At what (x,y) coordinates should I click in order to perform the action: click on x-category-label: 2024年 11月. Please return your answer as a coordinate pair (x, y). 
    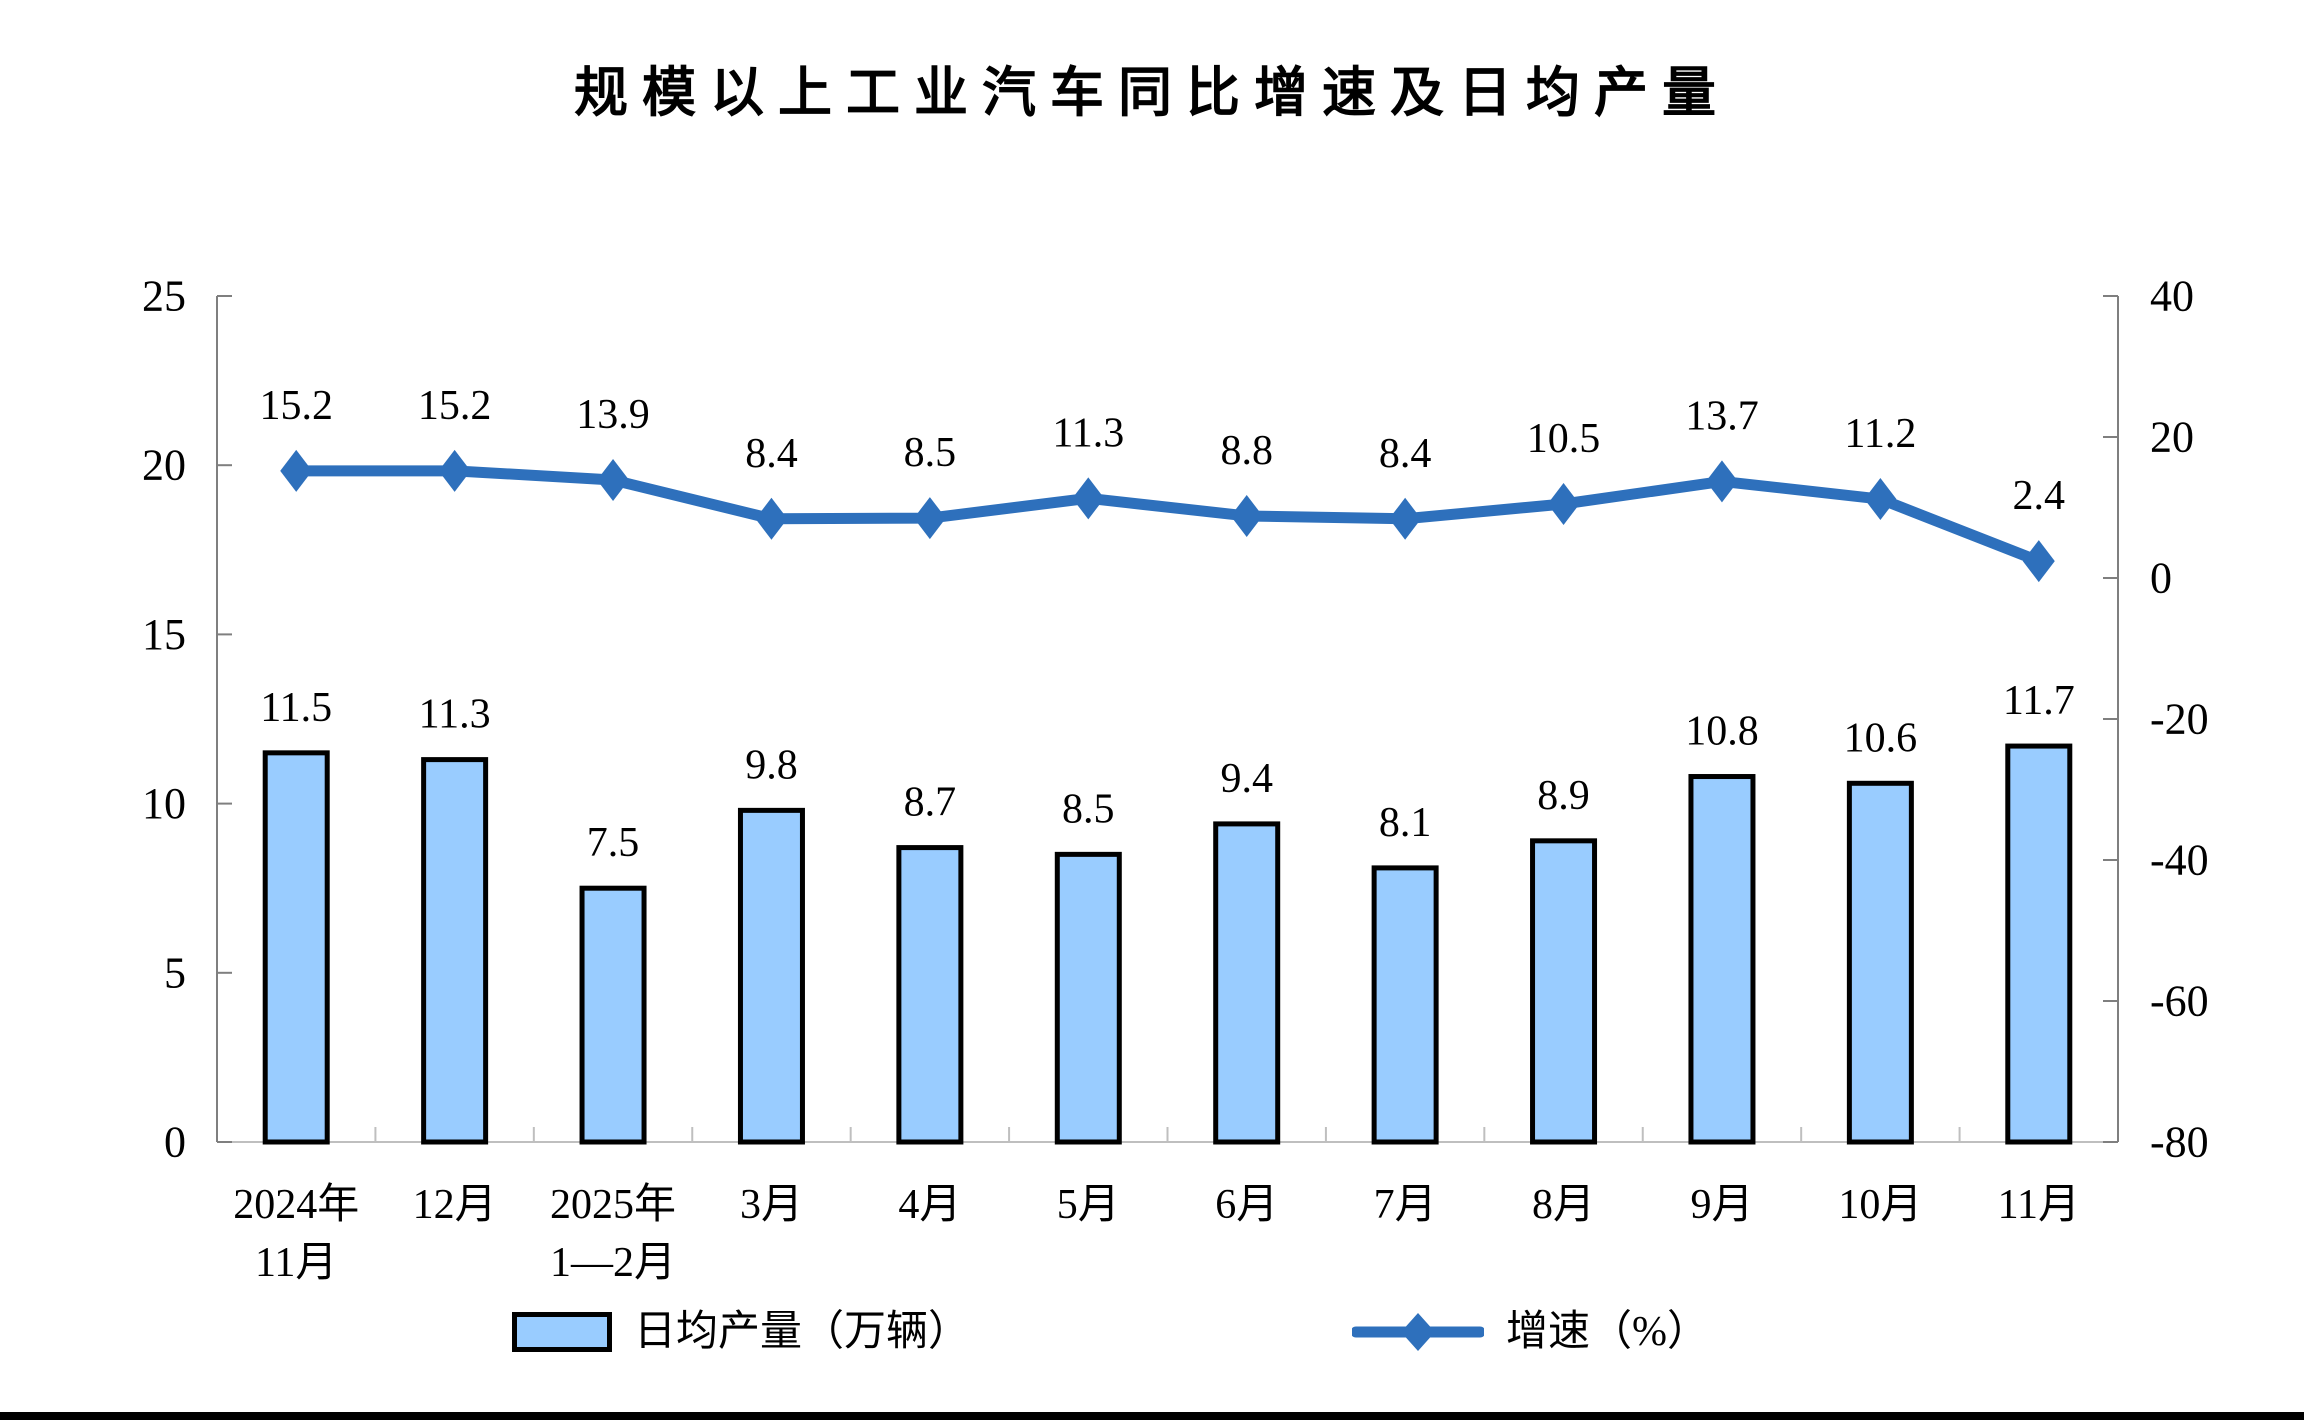
    Looking at the image, I should click on (296, 1233).